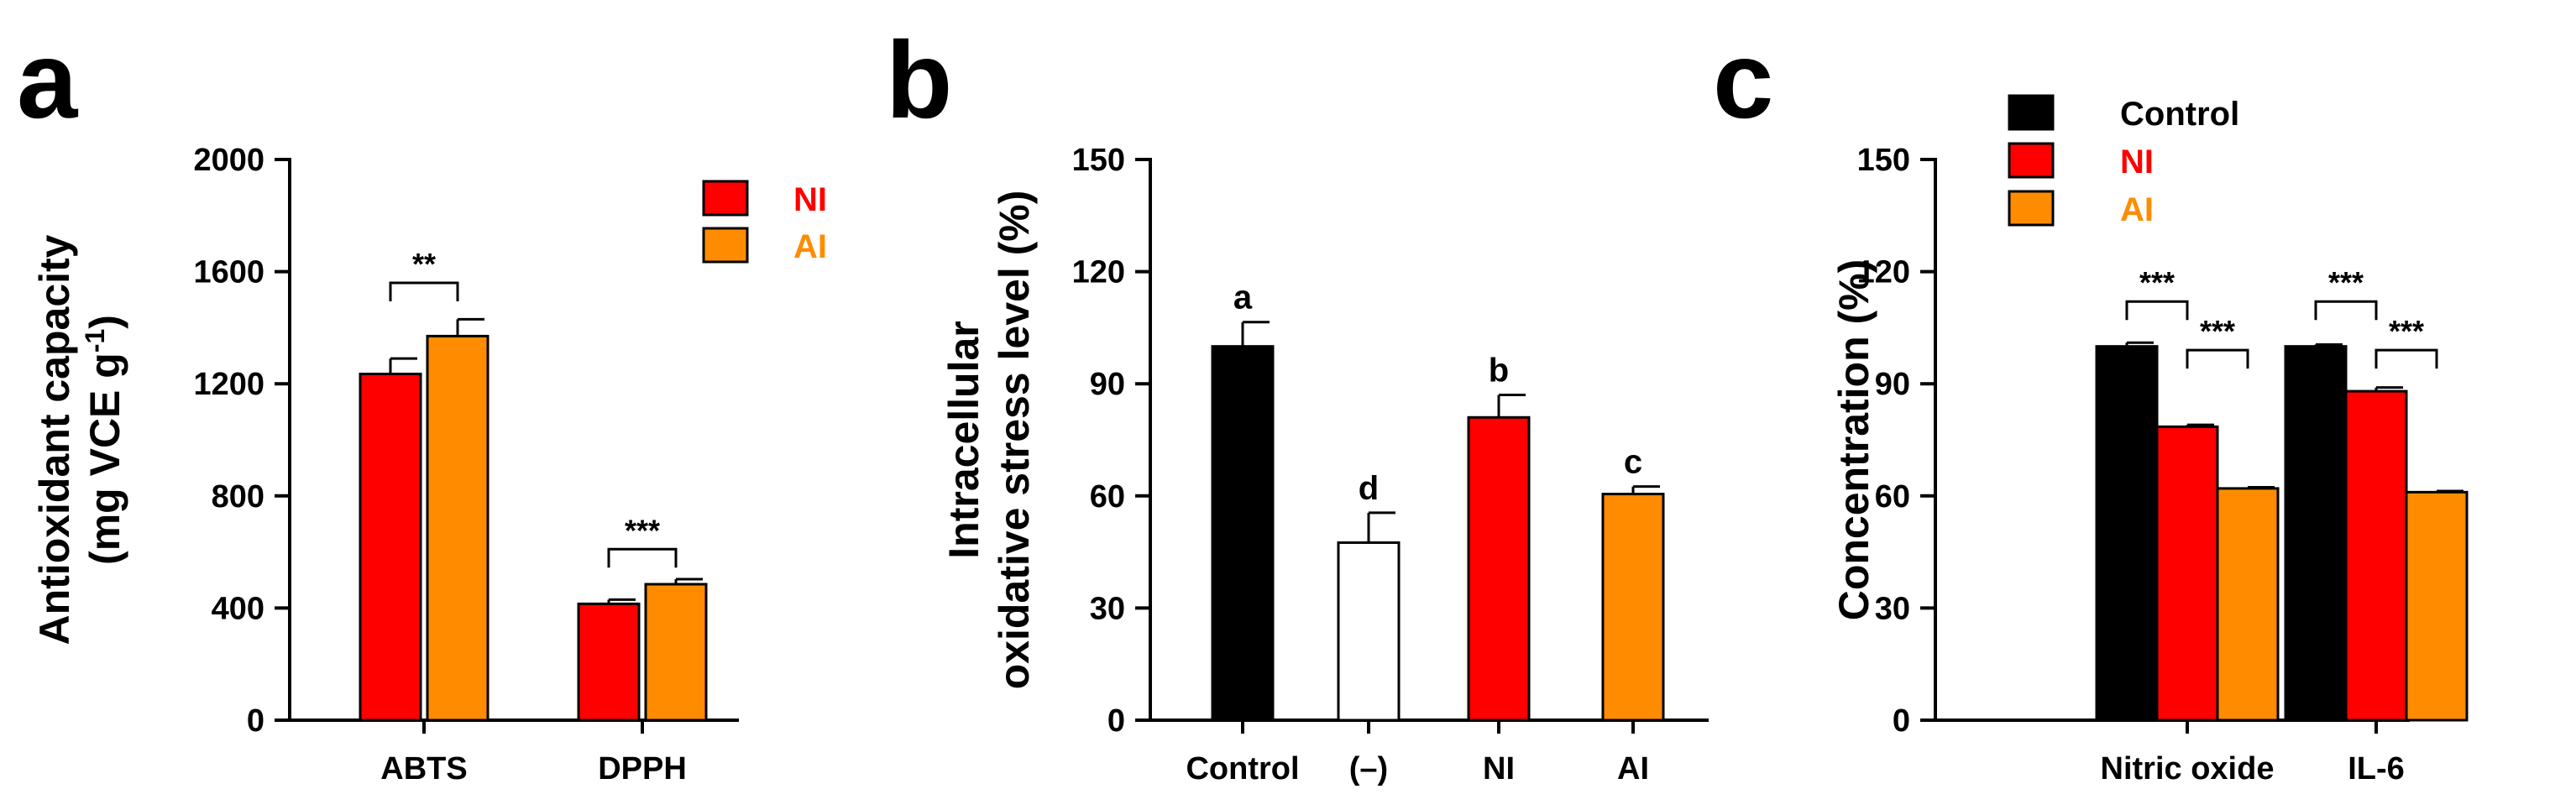 This screenshot has height=810, width=2576. I want to click on y-axis-label-line2: oxidative stress level (%), so click(1015, 440).